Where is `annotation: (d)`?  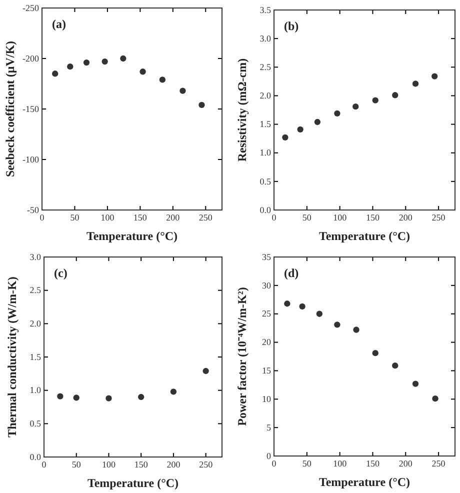 annotation: (d) is located at coordinates (291, 273).